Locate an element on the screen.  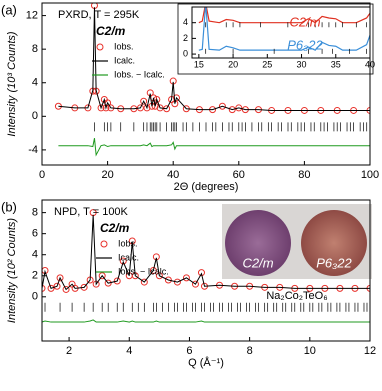
x-tick-label: 25 is located at coordinates (267, 64).